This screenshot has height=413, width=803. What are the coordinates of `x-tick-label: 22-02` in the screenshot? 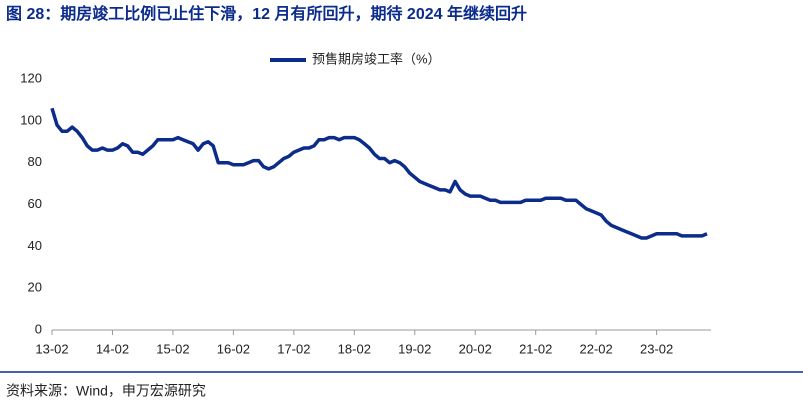 It's located at (596, 348).